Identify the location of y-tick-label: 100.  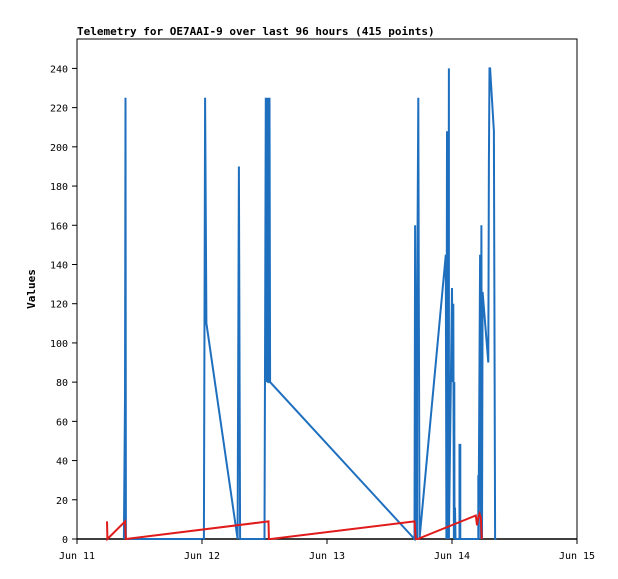
(59, 344).